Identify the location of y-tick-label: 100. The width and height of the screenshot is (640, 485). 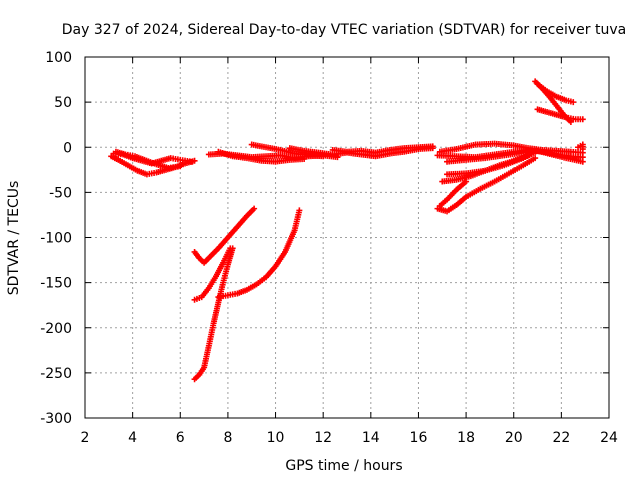
(58, 58).